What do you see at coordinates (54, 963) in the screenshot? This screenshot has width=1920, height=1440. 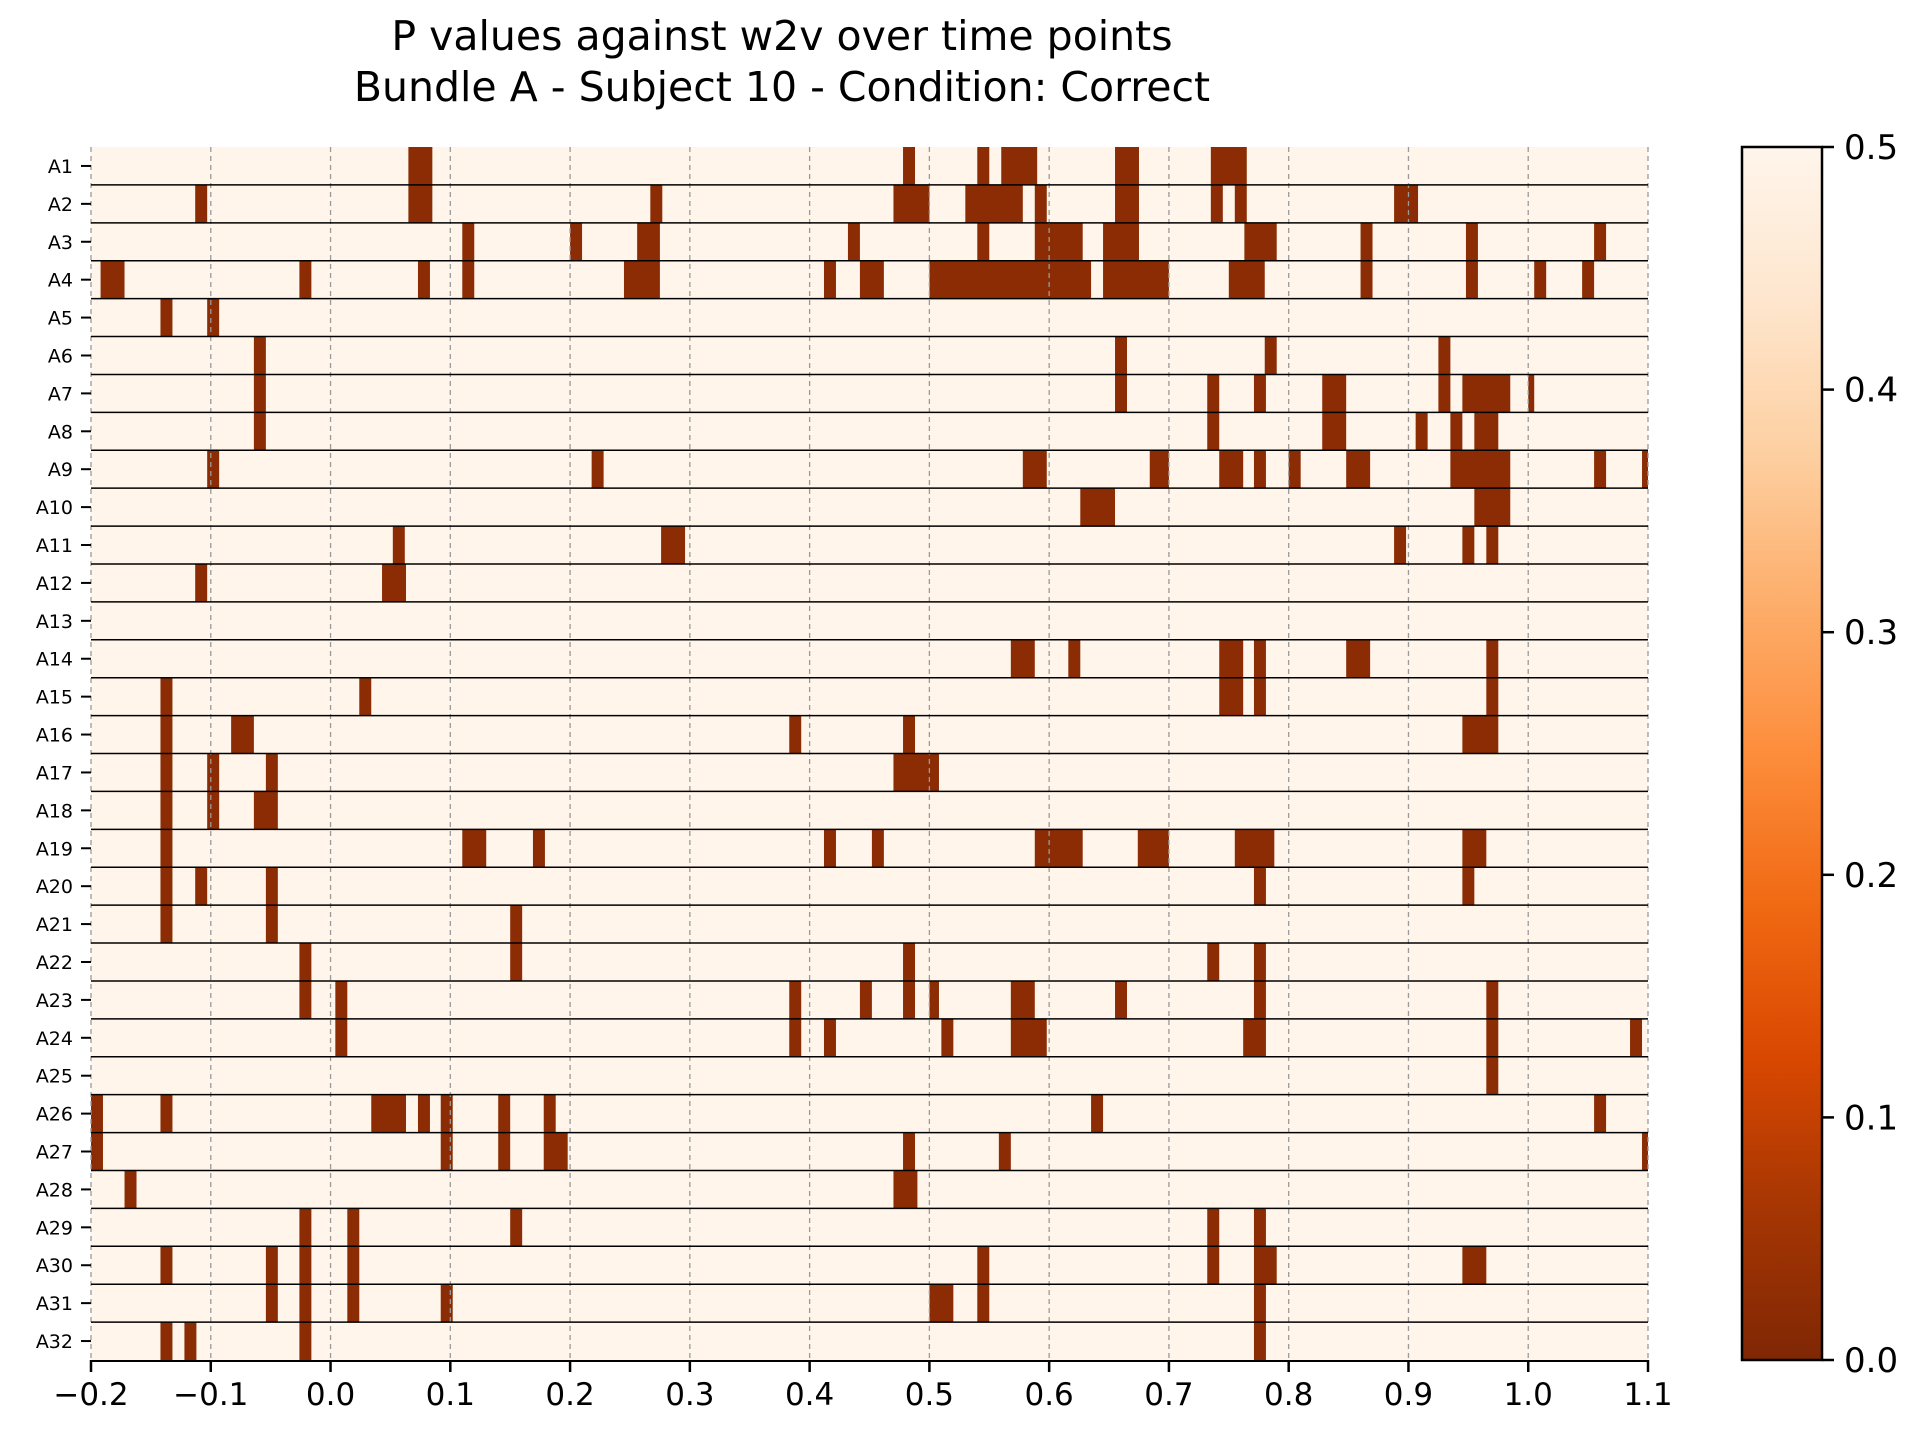 I see `y-tick-label: A22` at bounding box center [54, 963].